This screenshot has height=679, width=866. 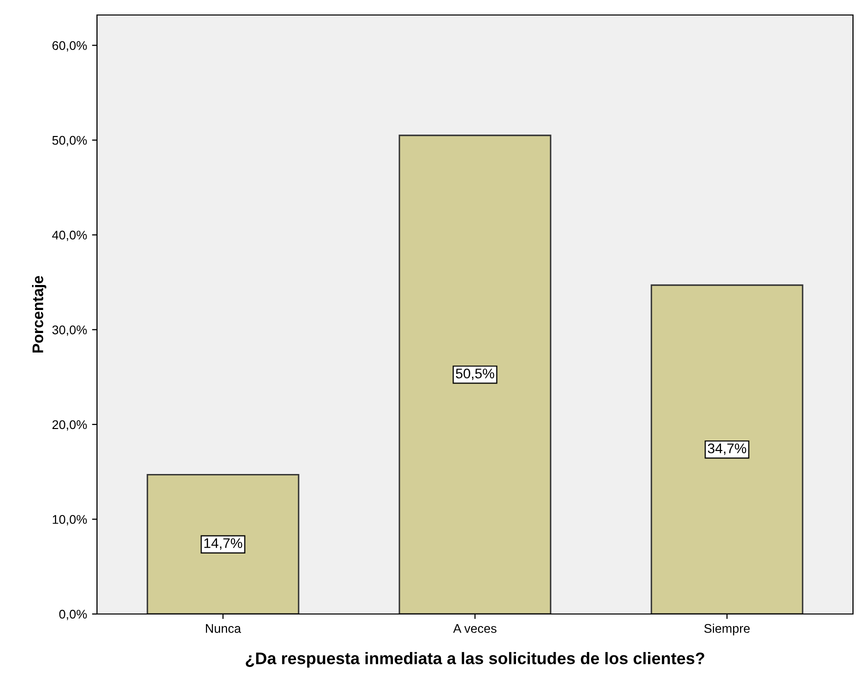 What do you see at coordinates (69, 46) in the screenshot?
I see `y-tick-label: 60,0%` at bounding box center [69, 46].